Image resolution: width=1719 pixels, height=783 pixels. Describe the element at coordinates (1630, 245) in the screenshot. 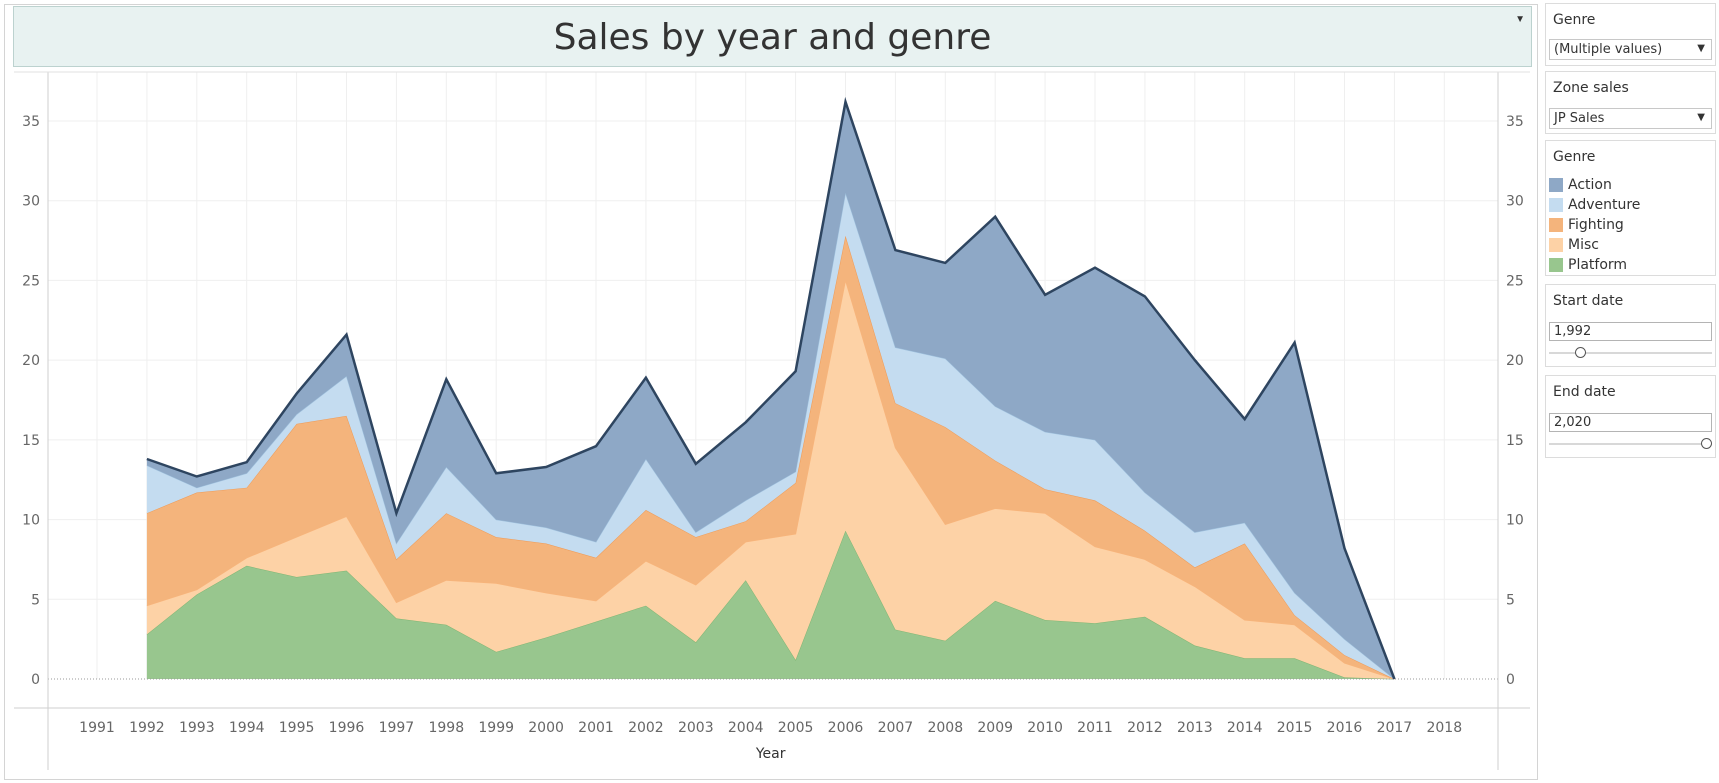

I see `legend-item-misc: Misc` at that location.